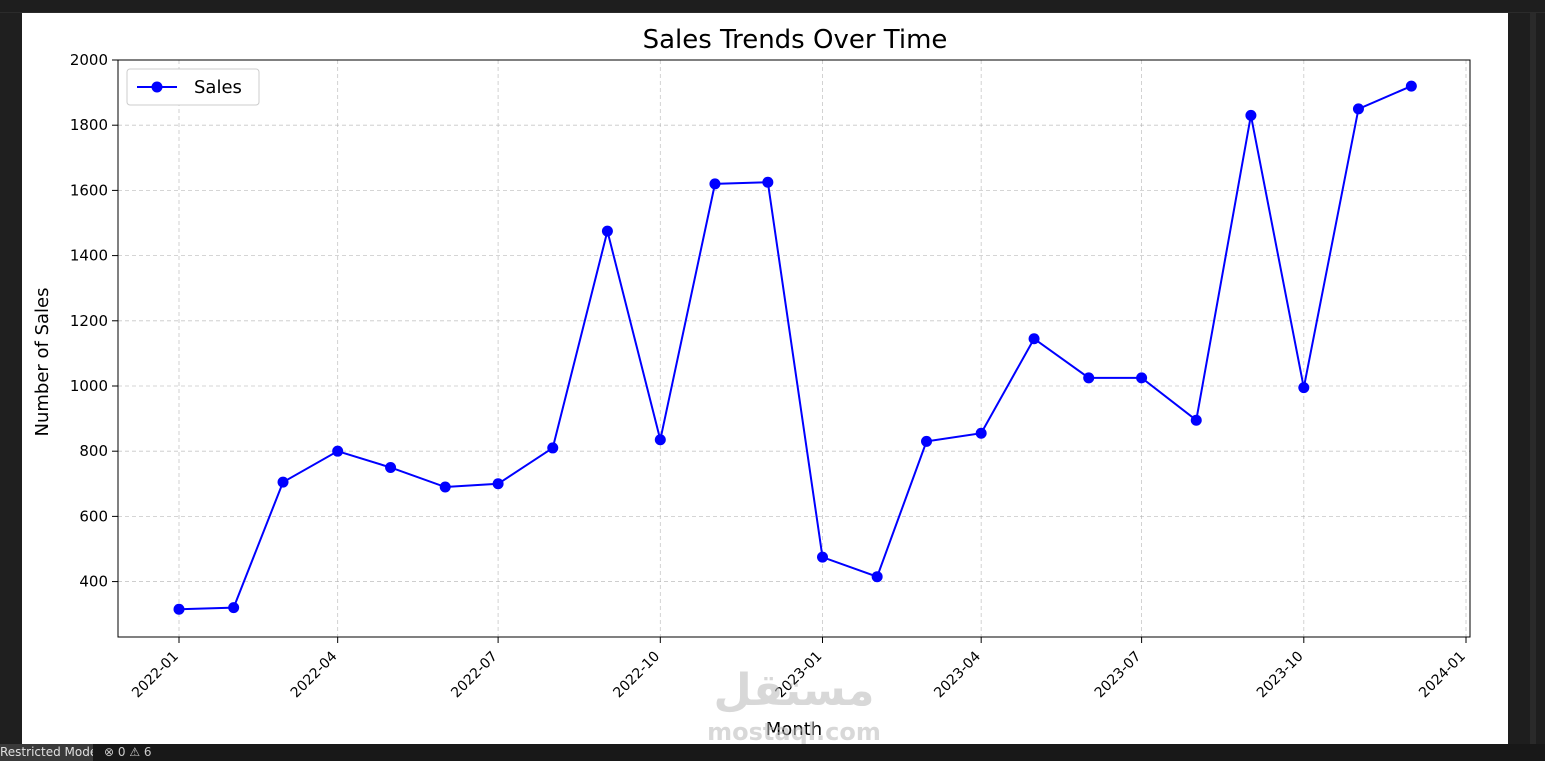 The height and width of the screenshot is (761, 1545). Describe the element at coordinates (128, 752) in the screenshot. I see `problems-indicator: ⊗ 0 ⚠ 6` at that location.